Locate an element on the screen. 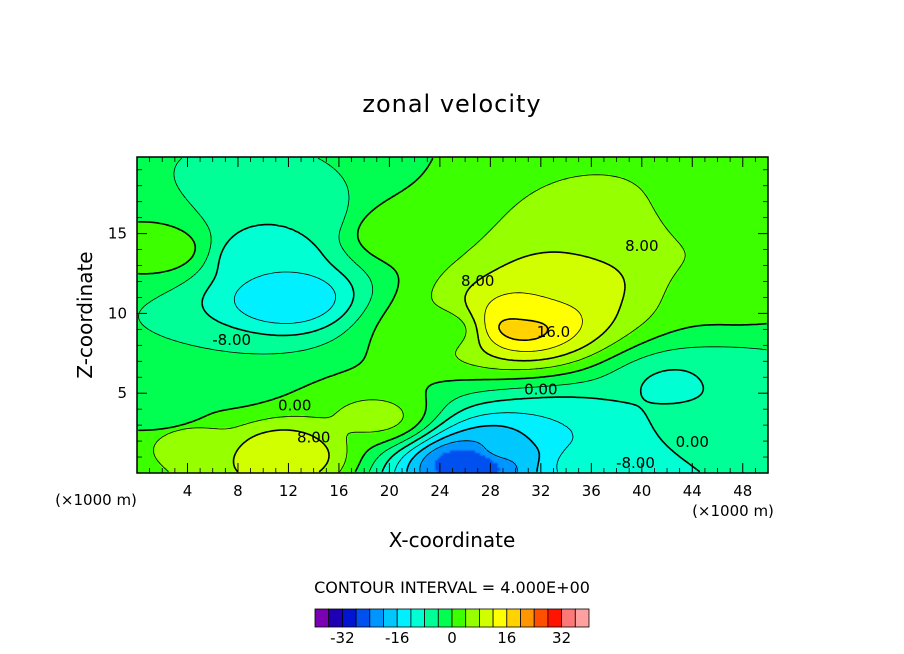 The width and height of the screenshot is (904, 654). y-axis-label: Z-coordinate is located at coordinates (85, 314).